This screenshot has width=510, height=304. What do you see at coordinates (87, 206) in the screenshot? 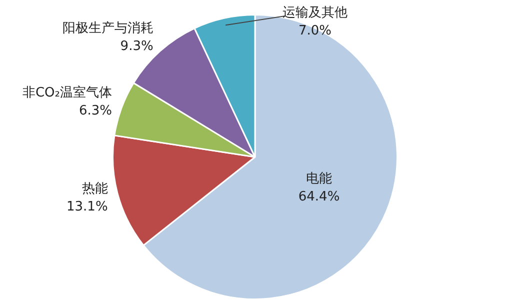
I see `data-label: 13.1%` at bounding box center [87, 206].